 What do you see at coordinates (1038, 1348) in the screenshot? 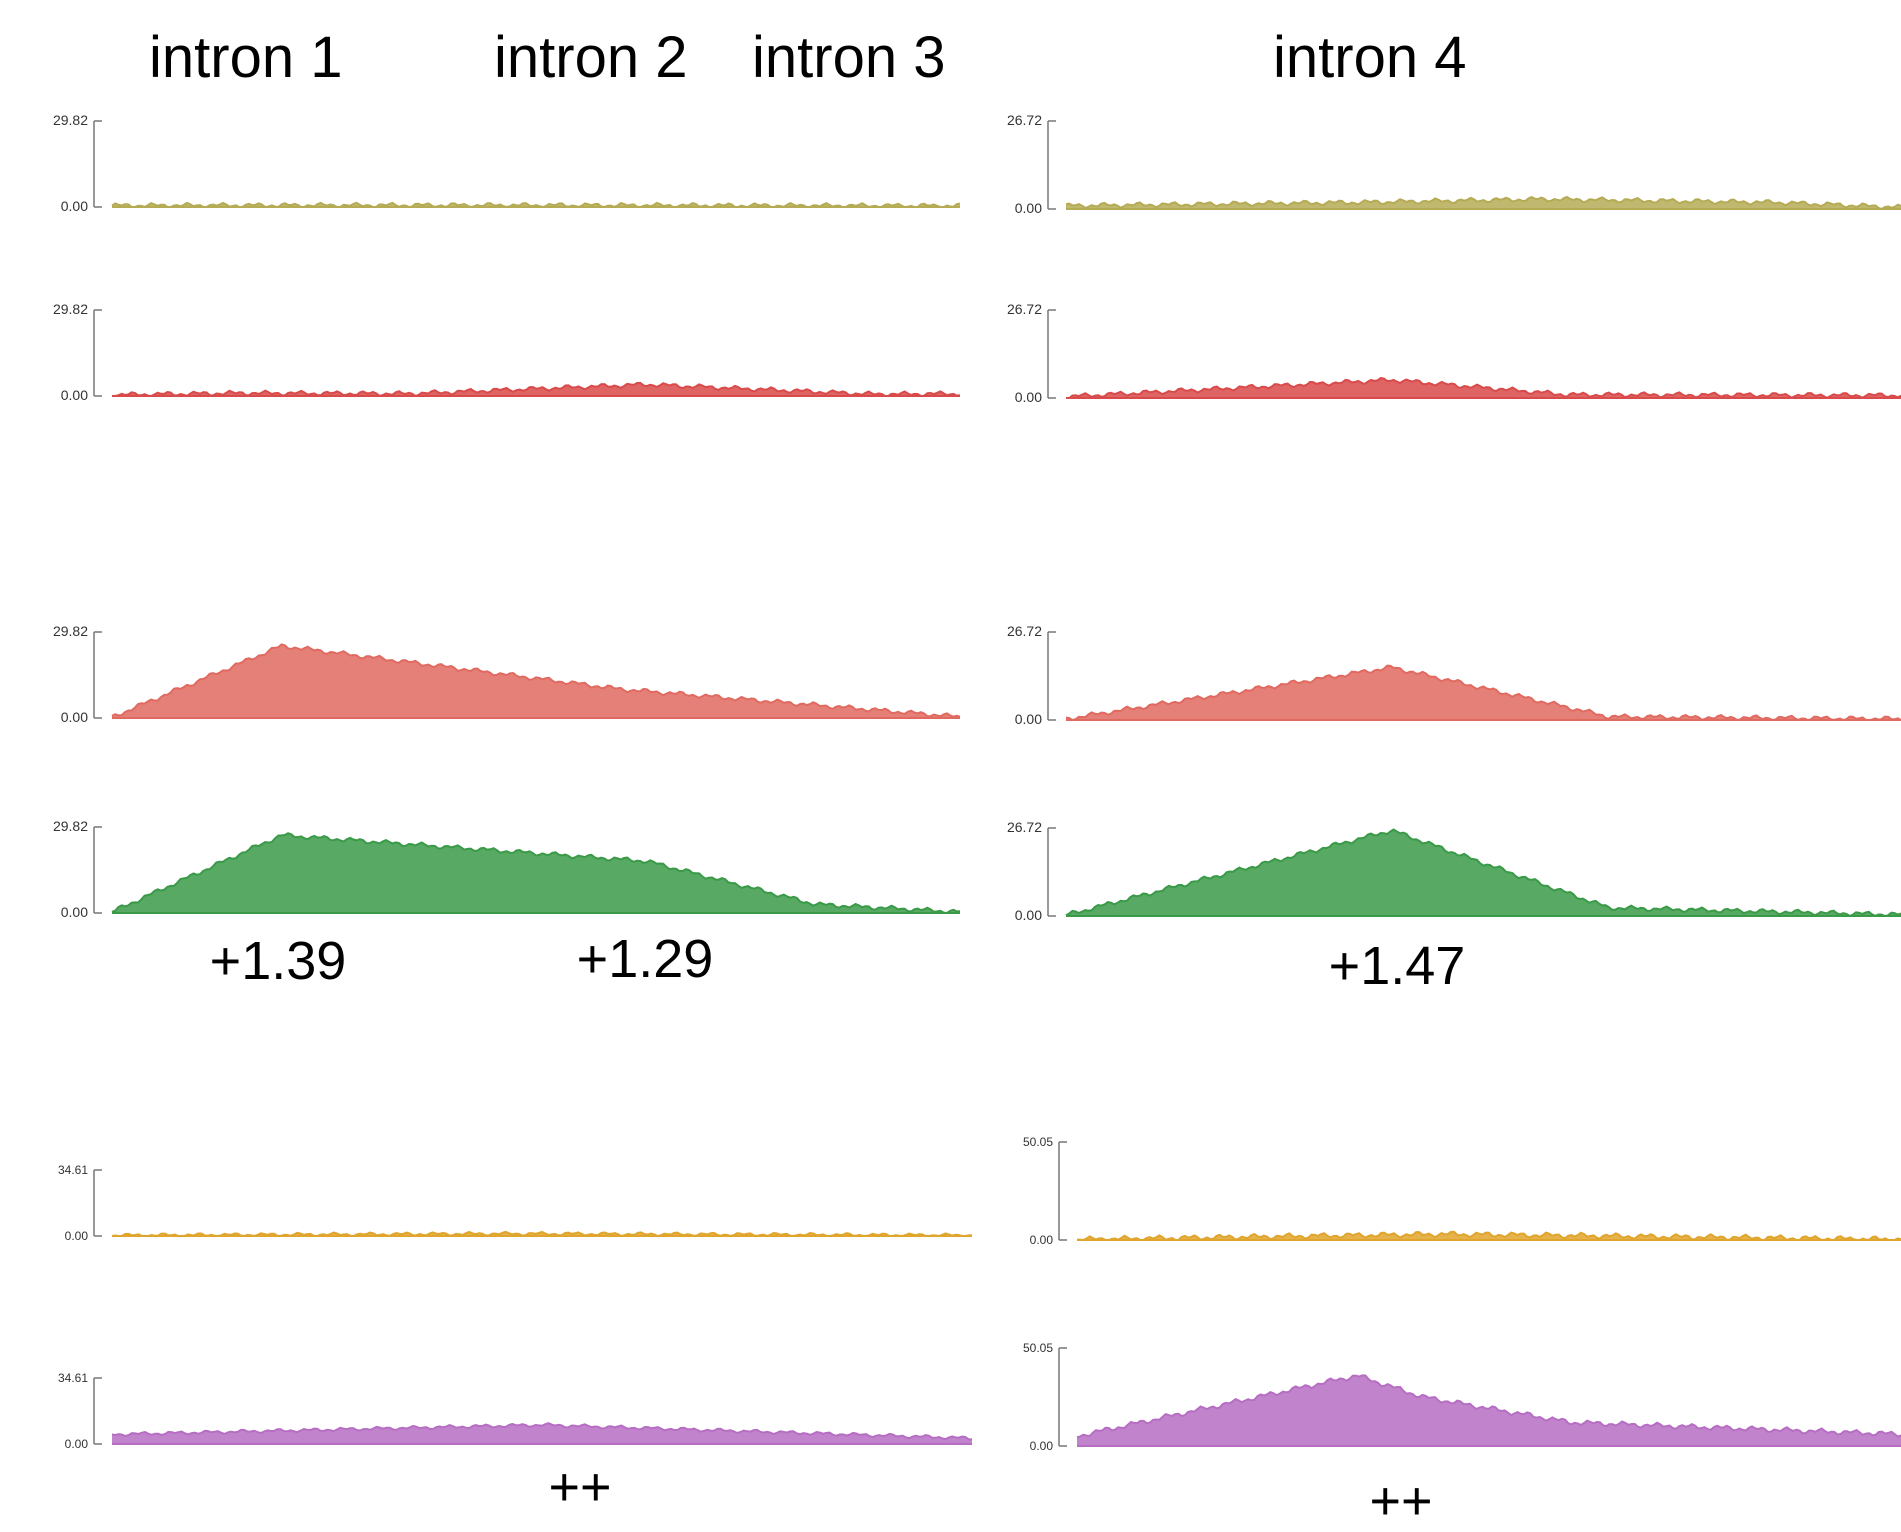
I see `y-tick-label-top-right-6: 50.05` at bounding box center [1038, 1348].